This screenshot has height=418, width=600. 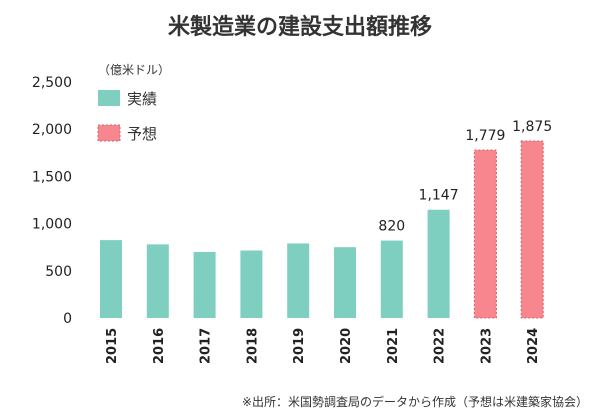 I want to click on bar-2016, so click(x=157, y=281).